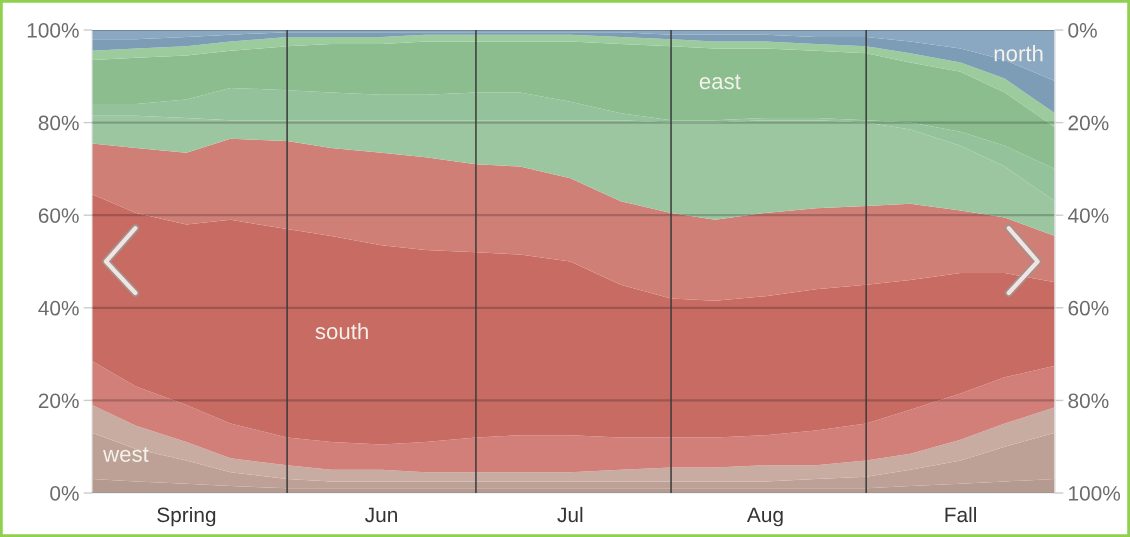 The image size is (1130, 537). Describe the element at coordinates (1095, 493) in the screenshot. I see `y2-tick-label: 100%` at that location.